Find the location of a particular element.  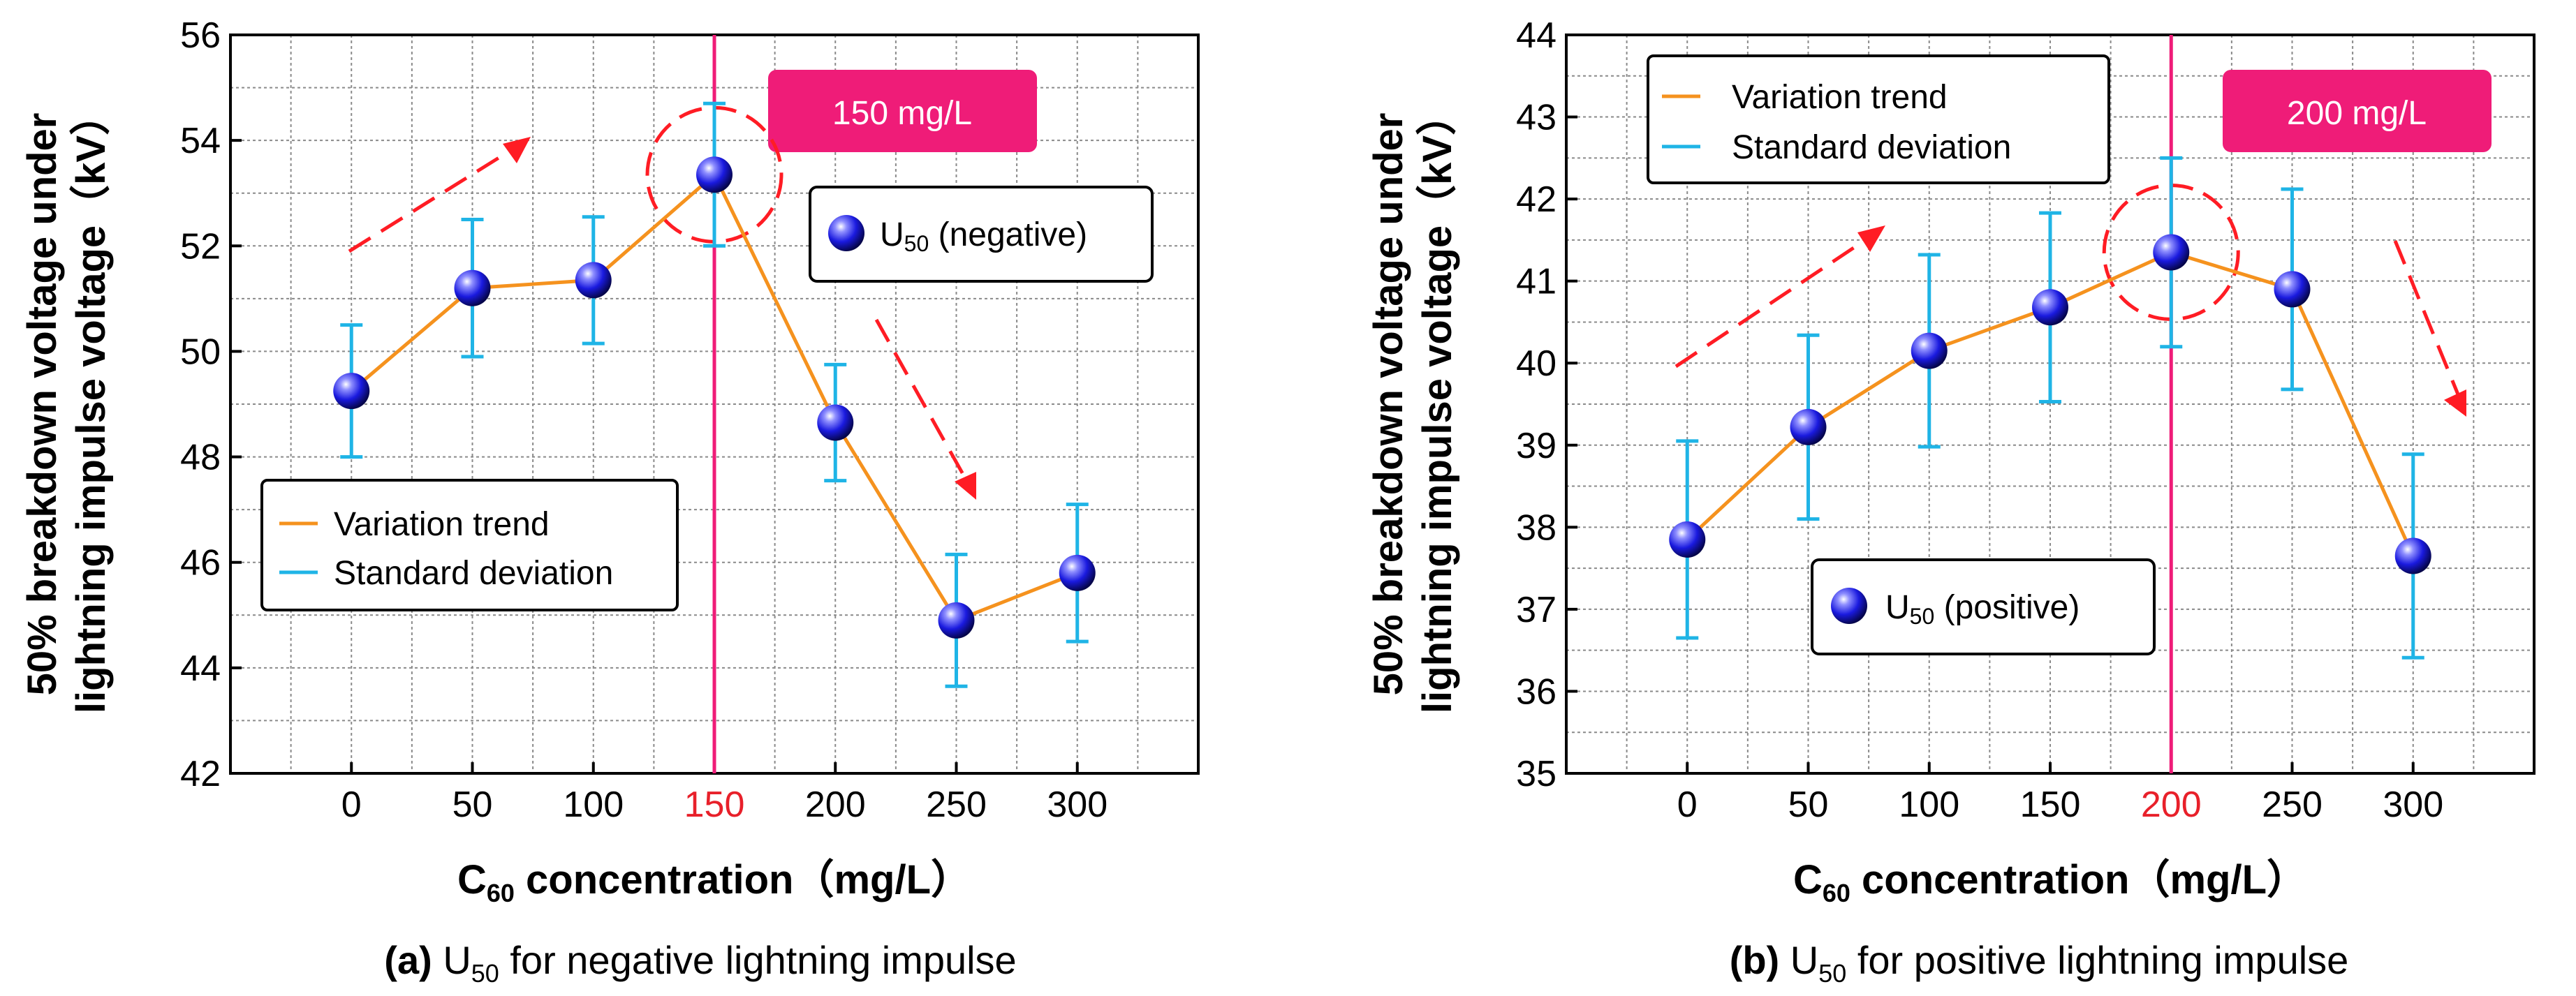

b-x-tick-label: 250 is located at coordinates (2292, 805).